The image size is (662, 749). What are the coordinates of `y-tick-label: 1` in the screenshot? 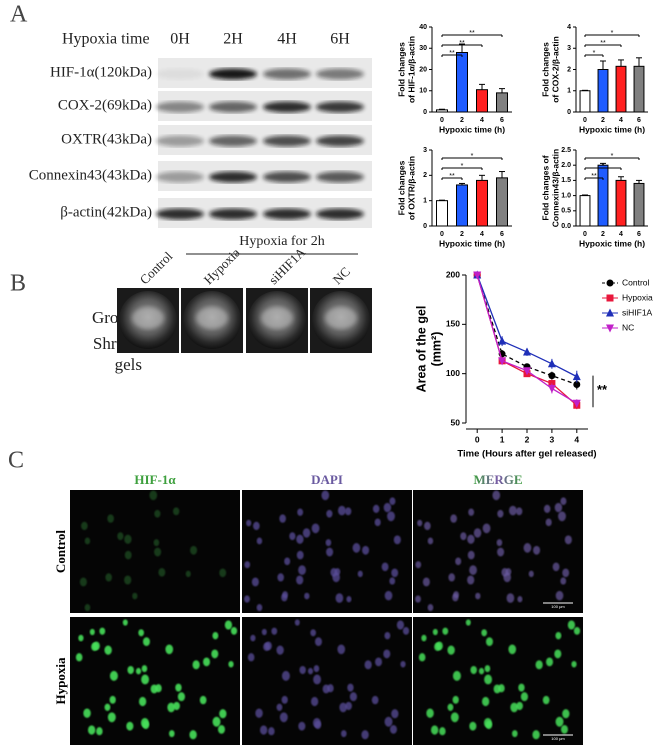 It's located at (425, 201).